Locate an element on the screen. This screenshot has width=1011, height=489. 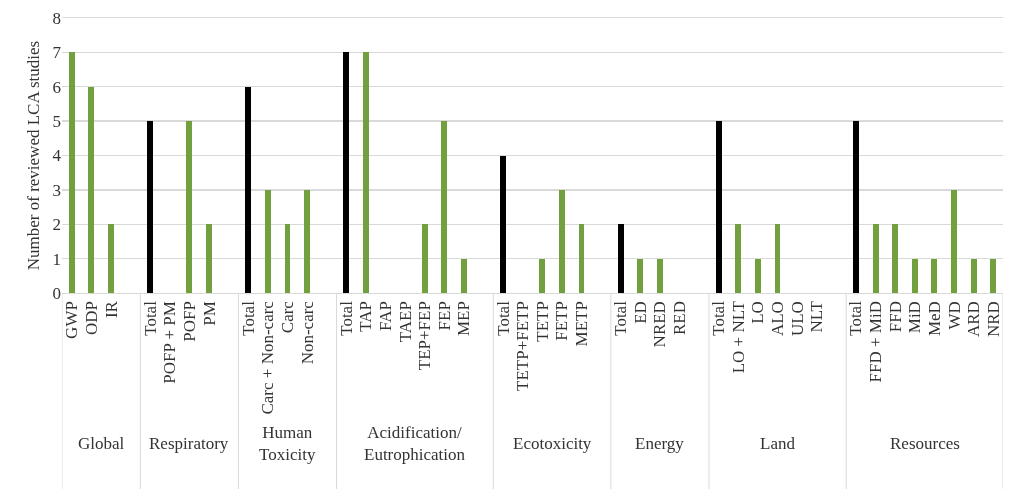
x-tick-label: GWP is located at coordinates (72, 320).